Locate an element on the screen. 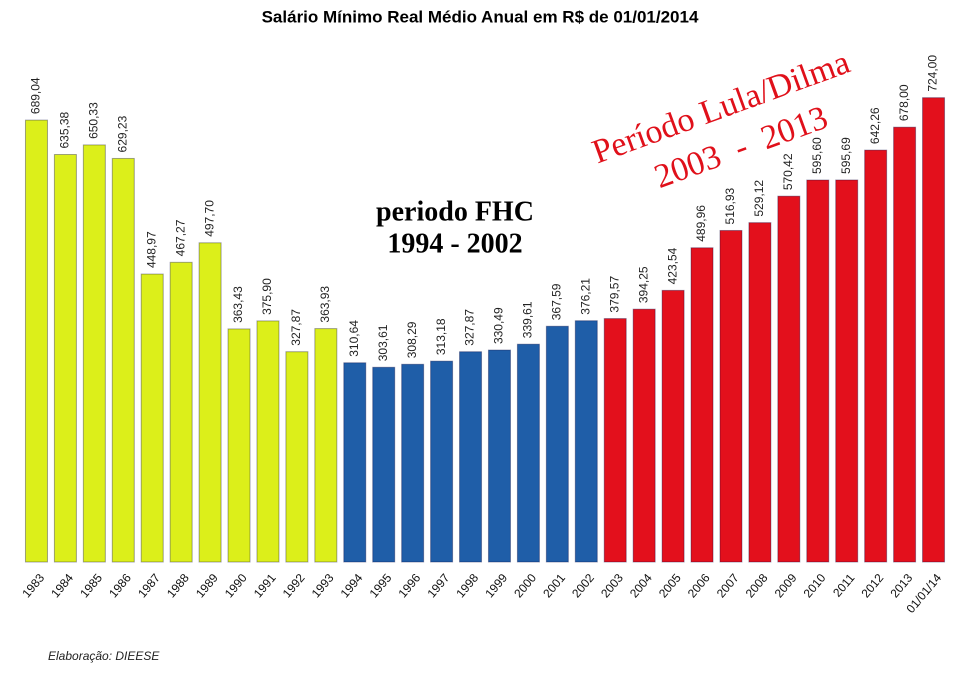 The width and height of the screenshot is (960, 675). x-tick-label: 1995 is located at coordinates (381, 586).